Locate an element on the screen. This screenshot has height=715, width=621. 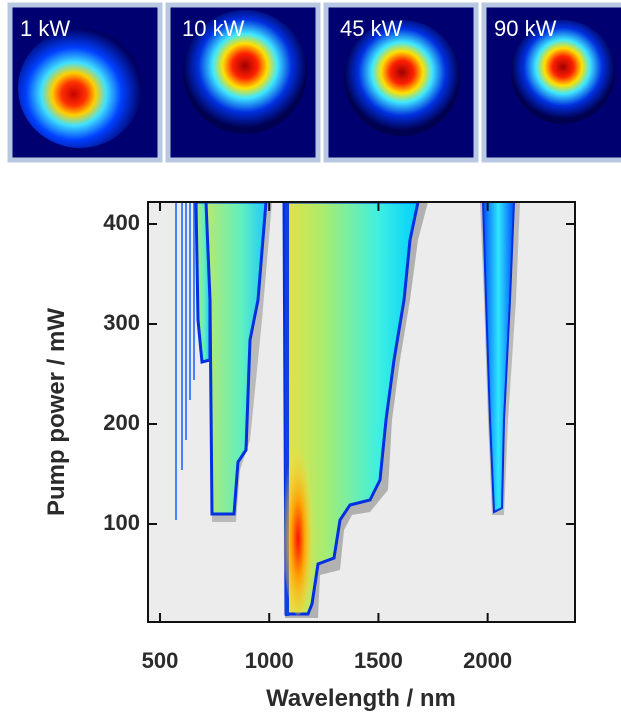
panel-label: 90 kW is located at coordinates (525, 28).